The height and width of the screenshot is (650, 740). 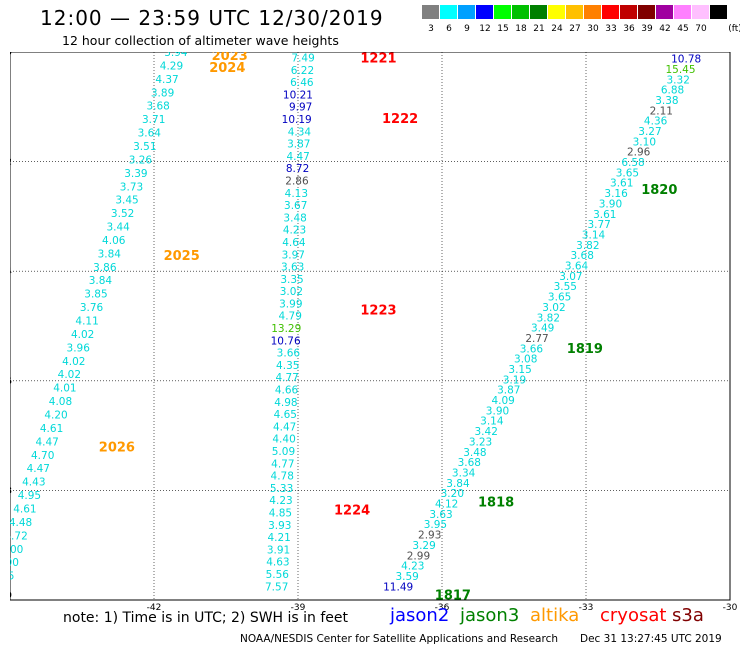 What do you see at coordinates (302, 83) in the screenshot?
I see `wave-height-value: 6.46` at bounding box center [302, 83].